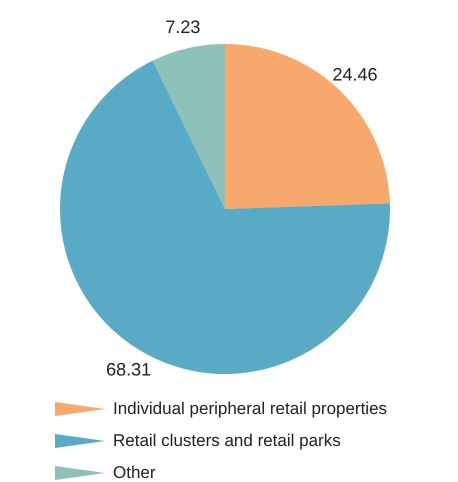  I want to click on legend-label: Individual peripheral retail properties, so click(250, 409).